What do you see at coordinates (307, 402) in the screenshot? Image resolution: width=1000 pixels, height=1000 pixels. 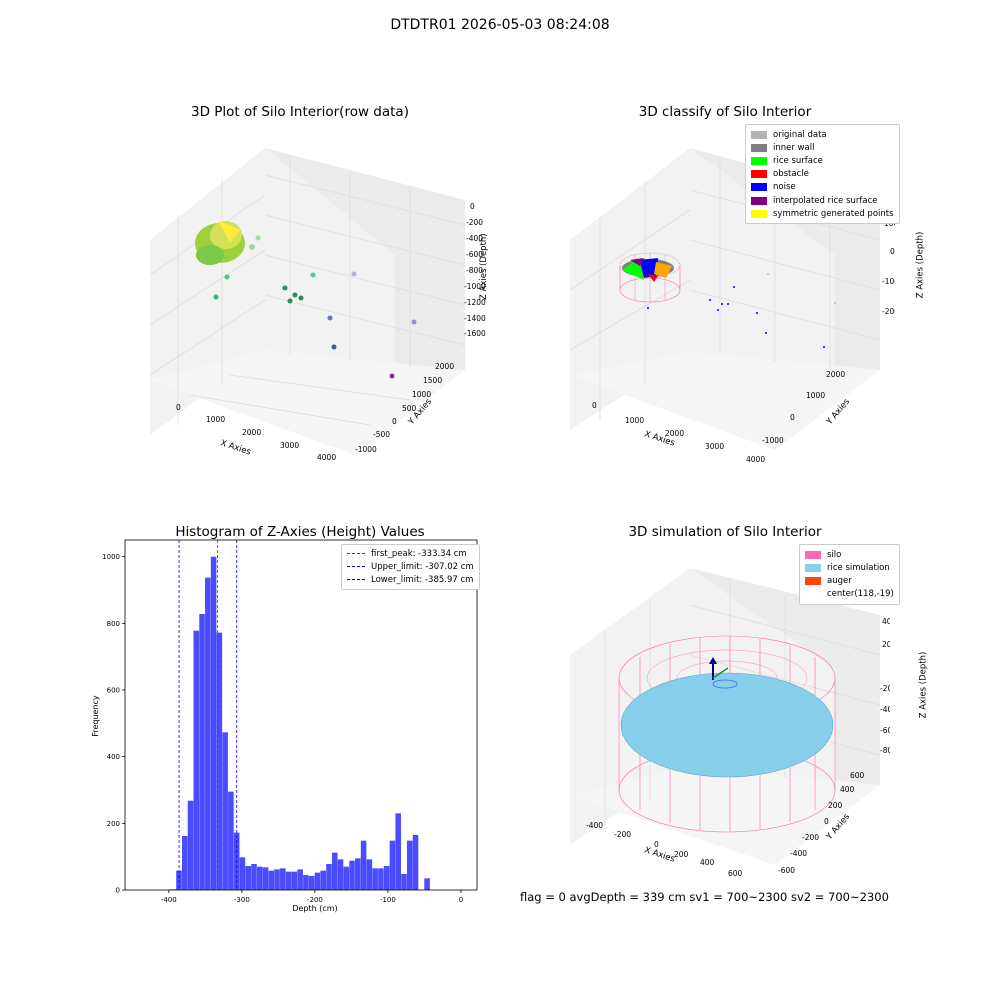 I see `raw-floor-pane` at bounding box center [307, 402].